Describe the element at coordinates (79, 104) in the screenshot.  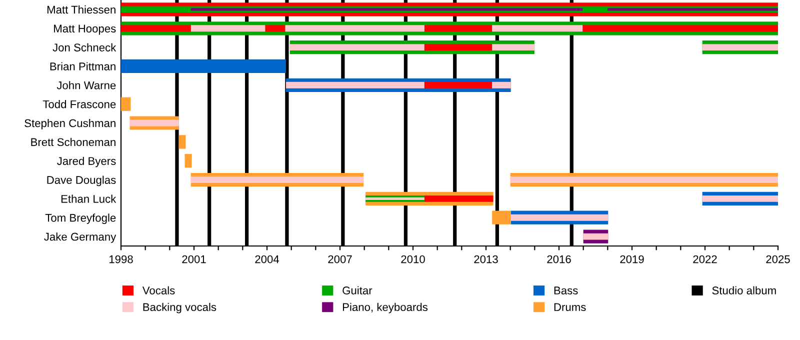
I see `y-tick-label: Todd Frascone` at that location.